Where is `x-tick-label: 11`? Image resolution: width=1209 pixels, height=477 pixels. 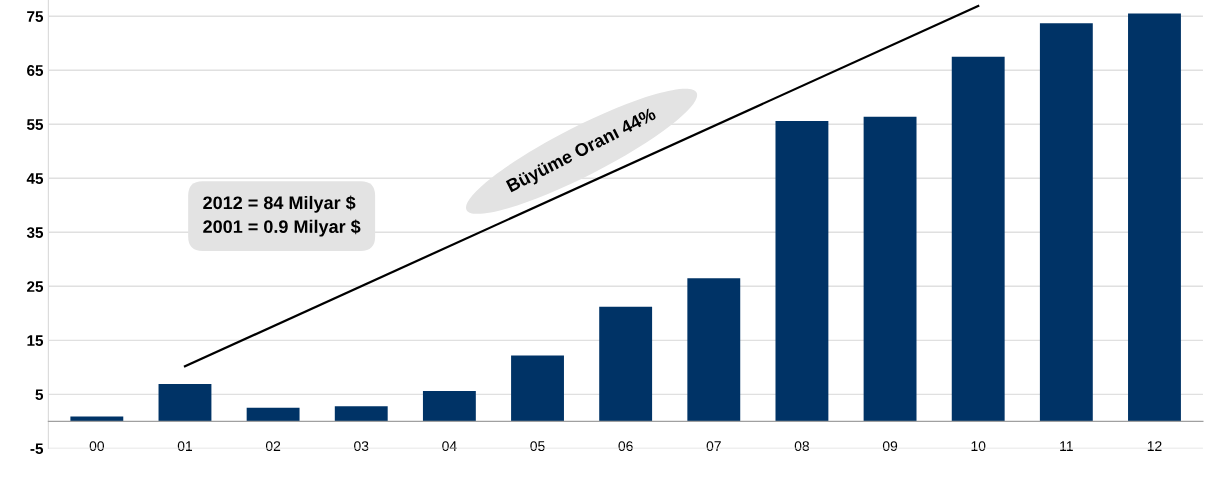 x-tick-label: 11 is located at coordinates (1066, 446).